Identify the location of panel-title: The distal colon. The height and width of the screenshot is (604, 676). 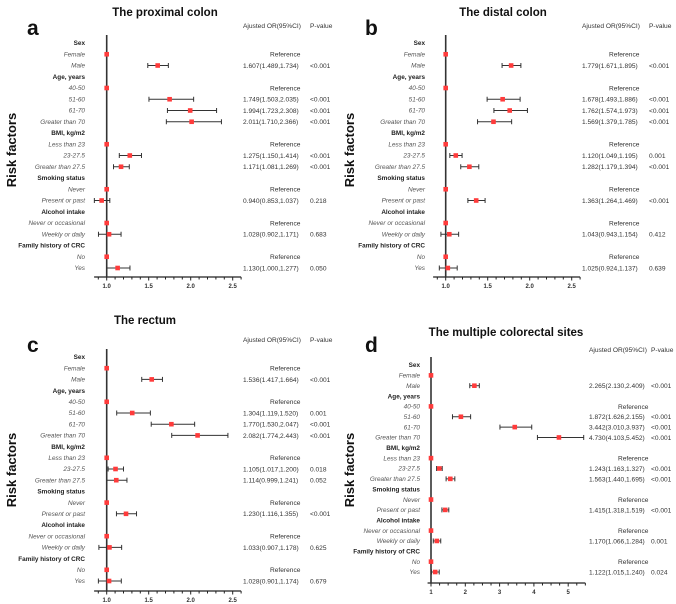
(503, 13).